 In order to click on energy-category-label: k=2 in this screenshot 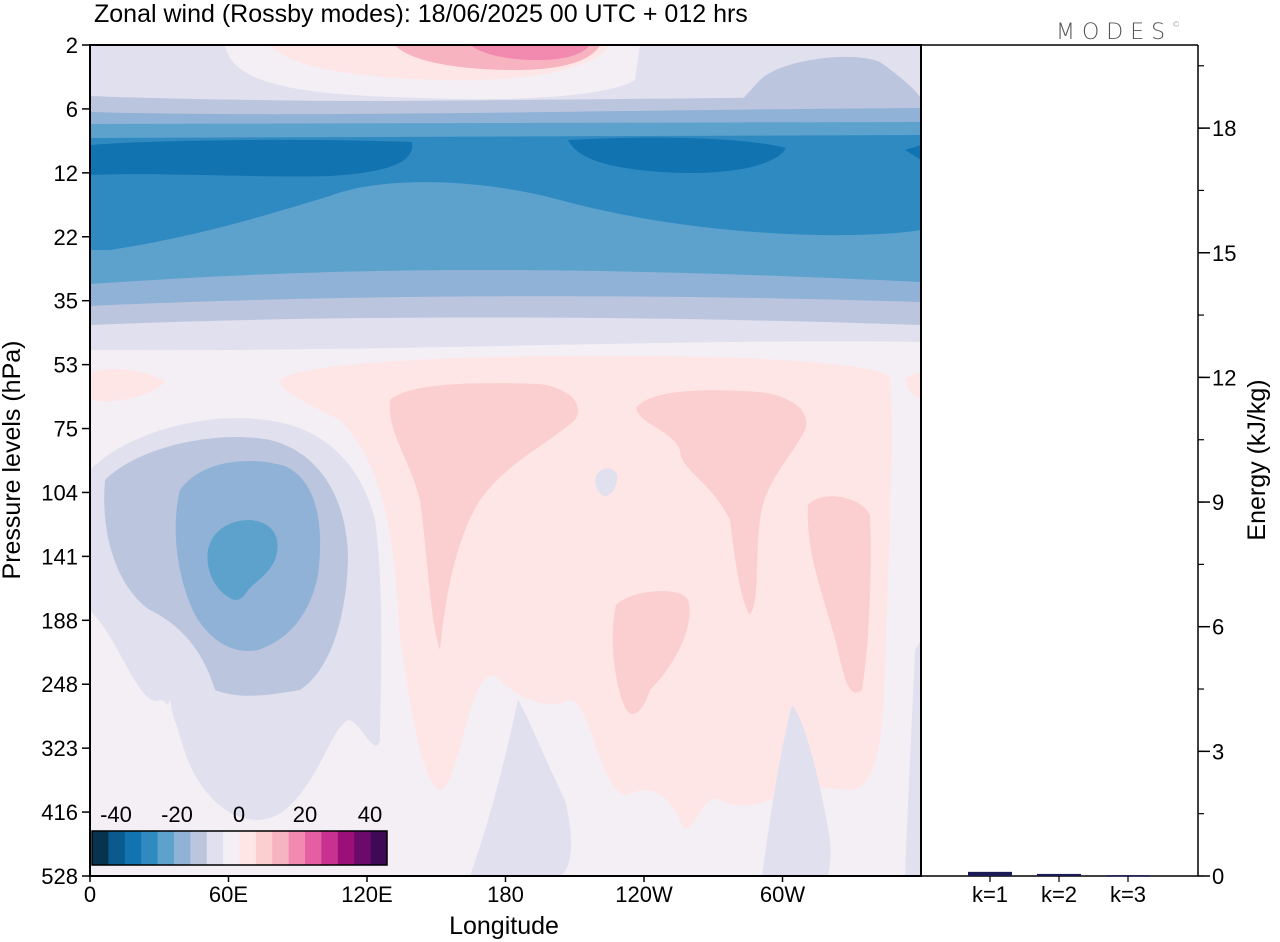, I will do `click(1059, 894)`.